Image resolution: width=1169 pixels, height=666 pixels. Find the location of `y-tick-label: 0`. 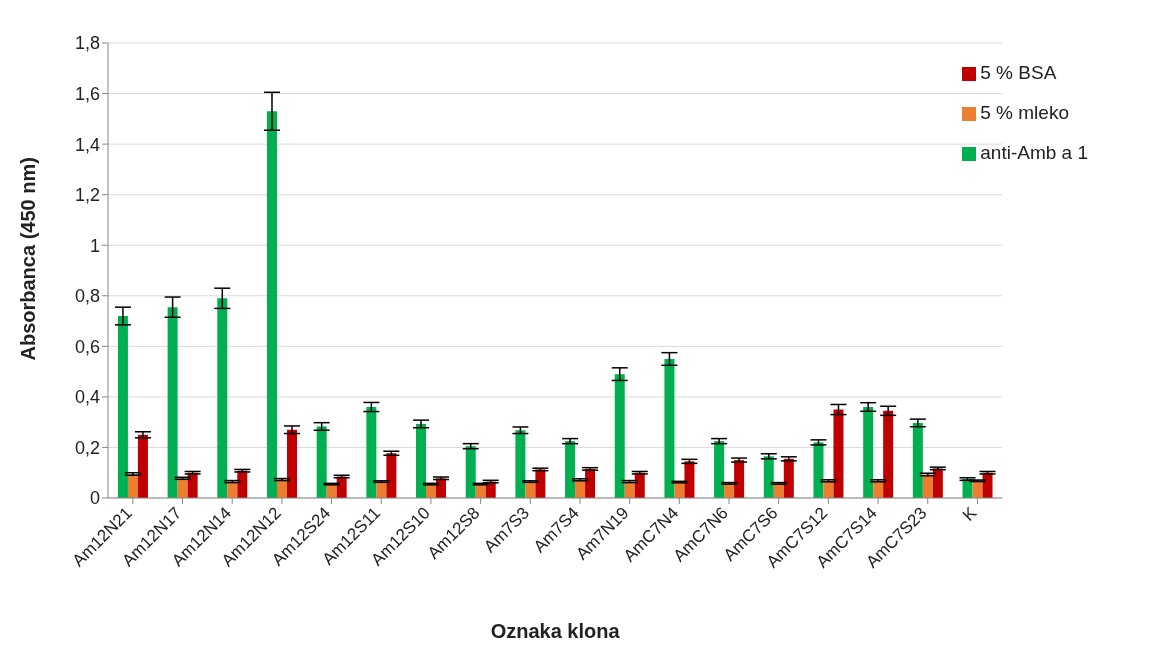

y-tick-label: 0 is located at coordinates (94, 498).